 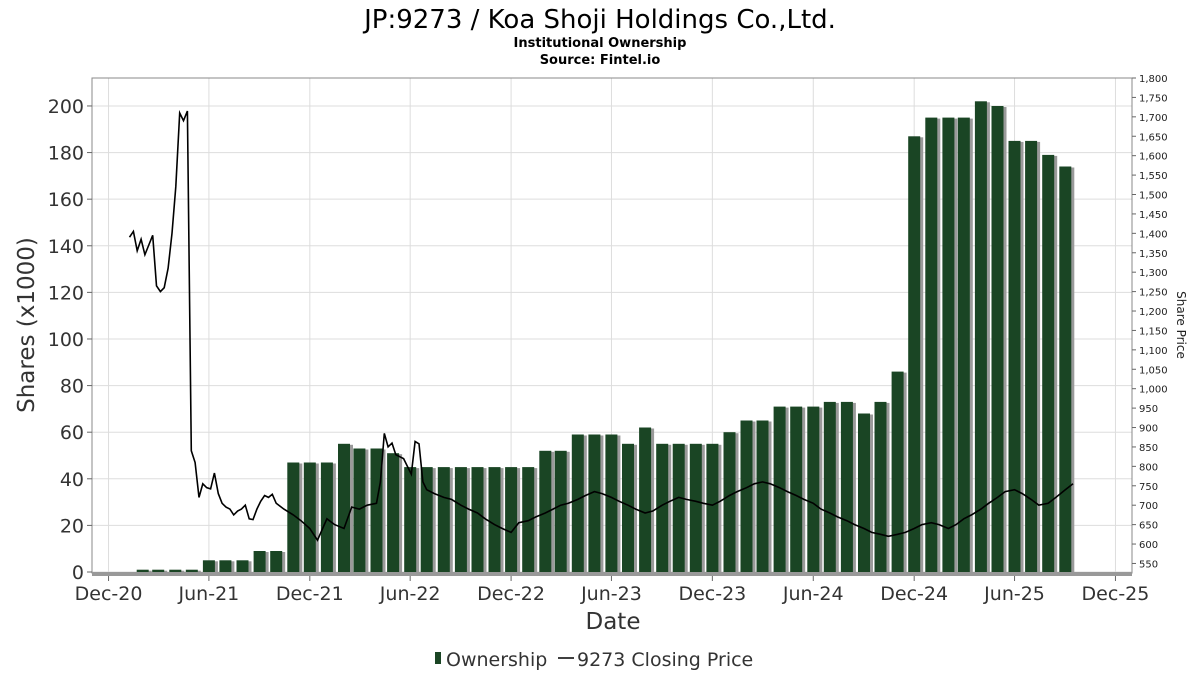 I want to click on x-tick-label: Jun-23, so click(x=611, y=594).